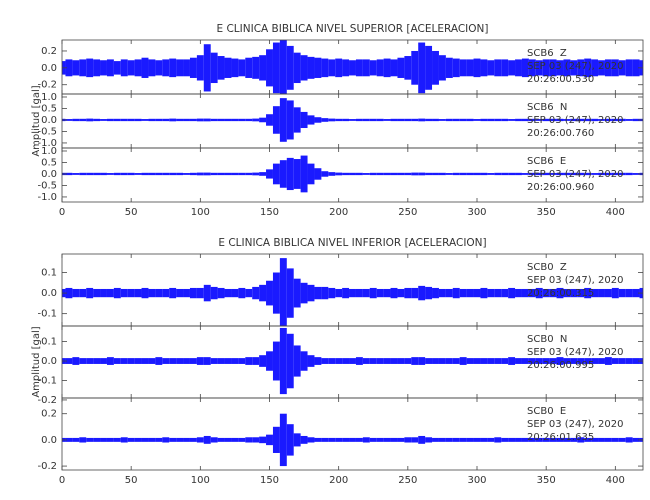  I want to click on x-tick-label: 100, so click(200, 480).